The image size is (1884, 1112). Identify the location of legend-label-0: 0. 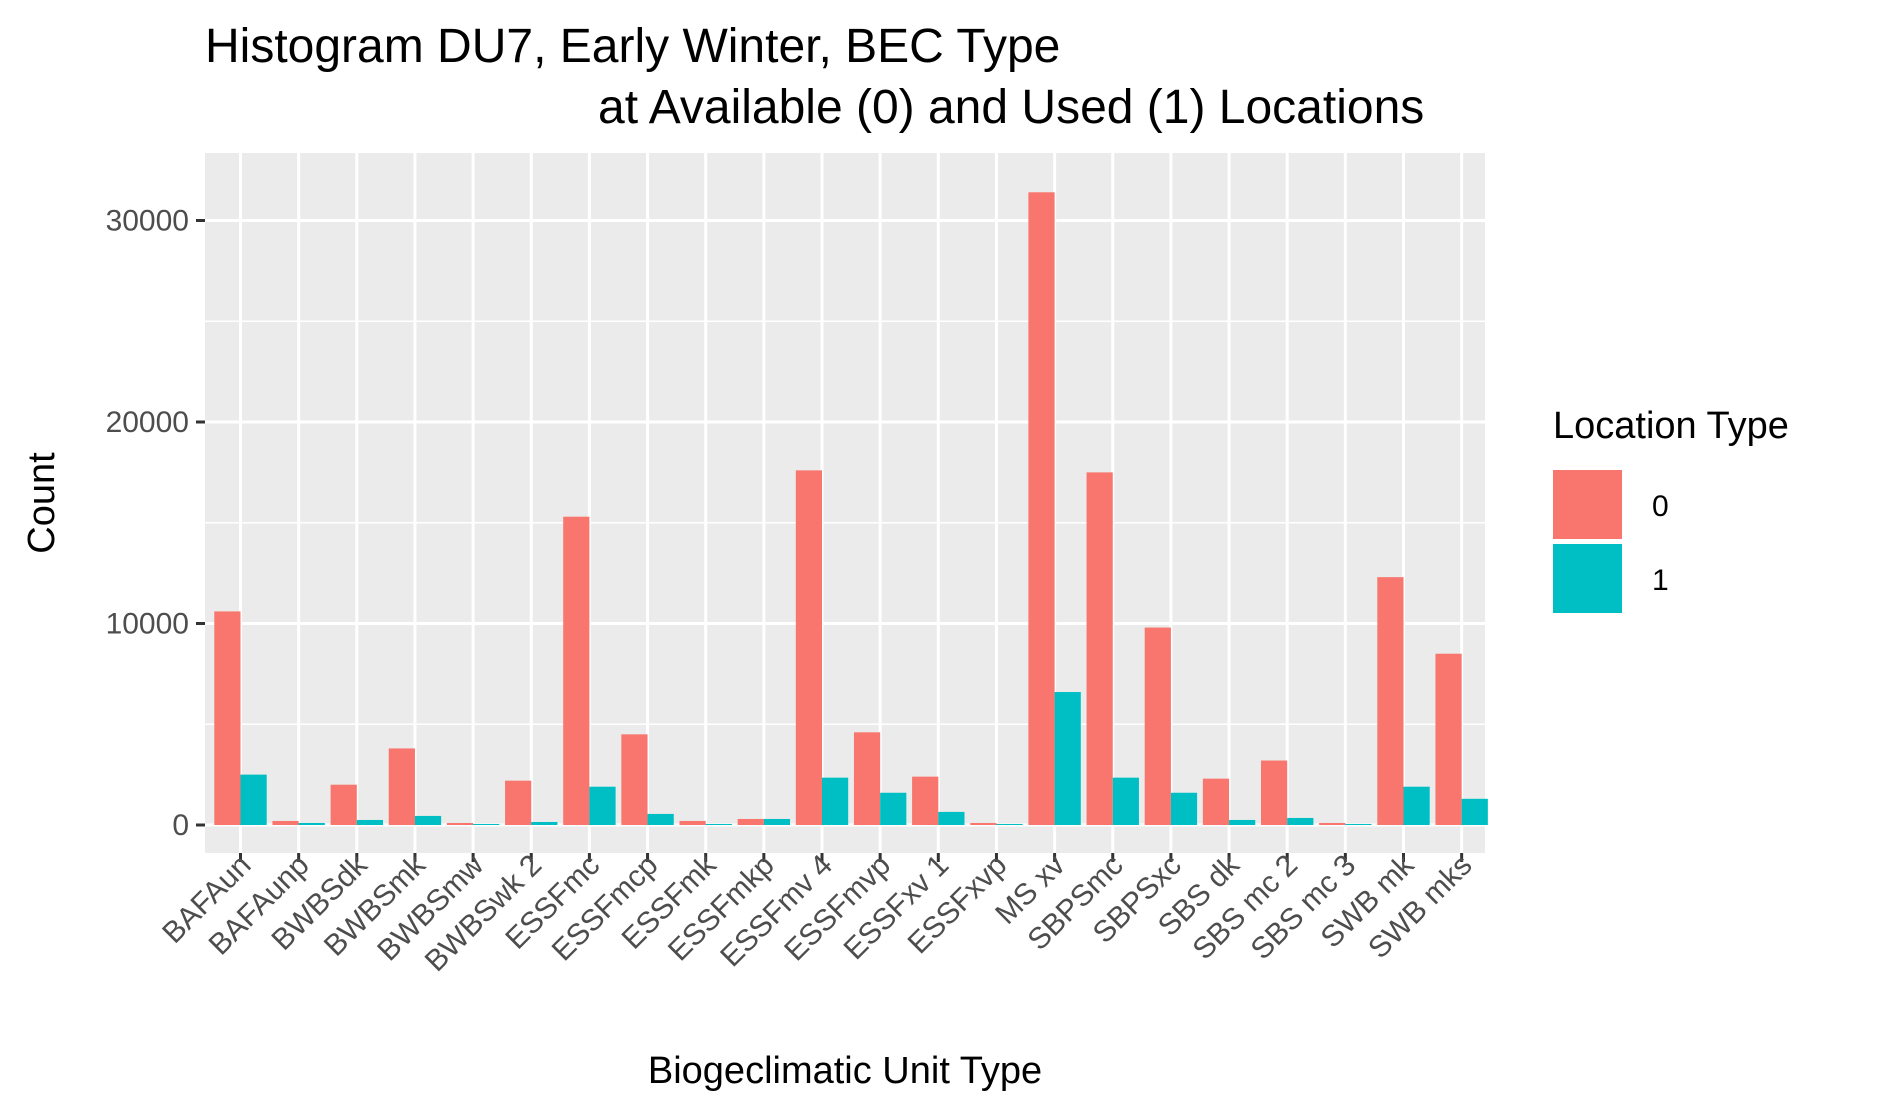
(1660, 506).